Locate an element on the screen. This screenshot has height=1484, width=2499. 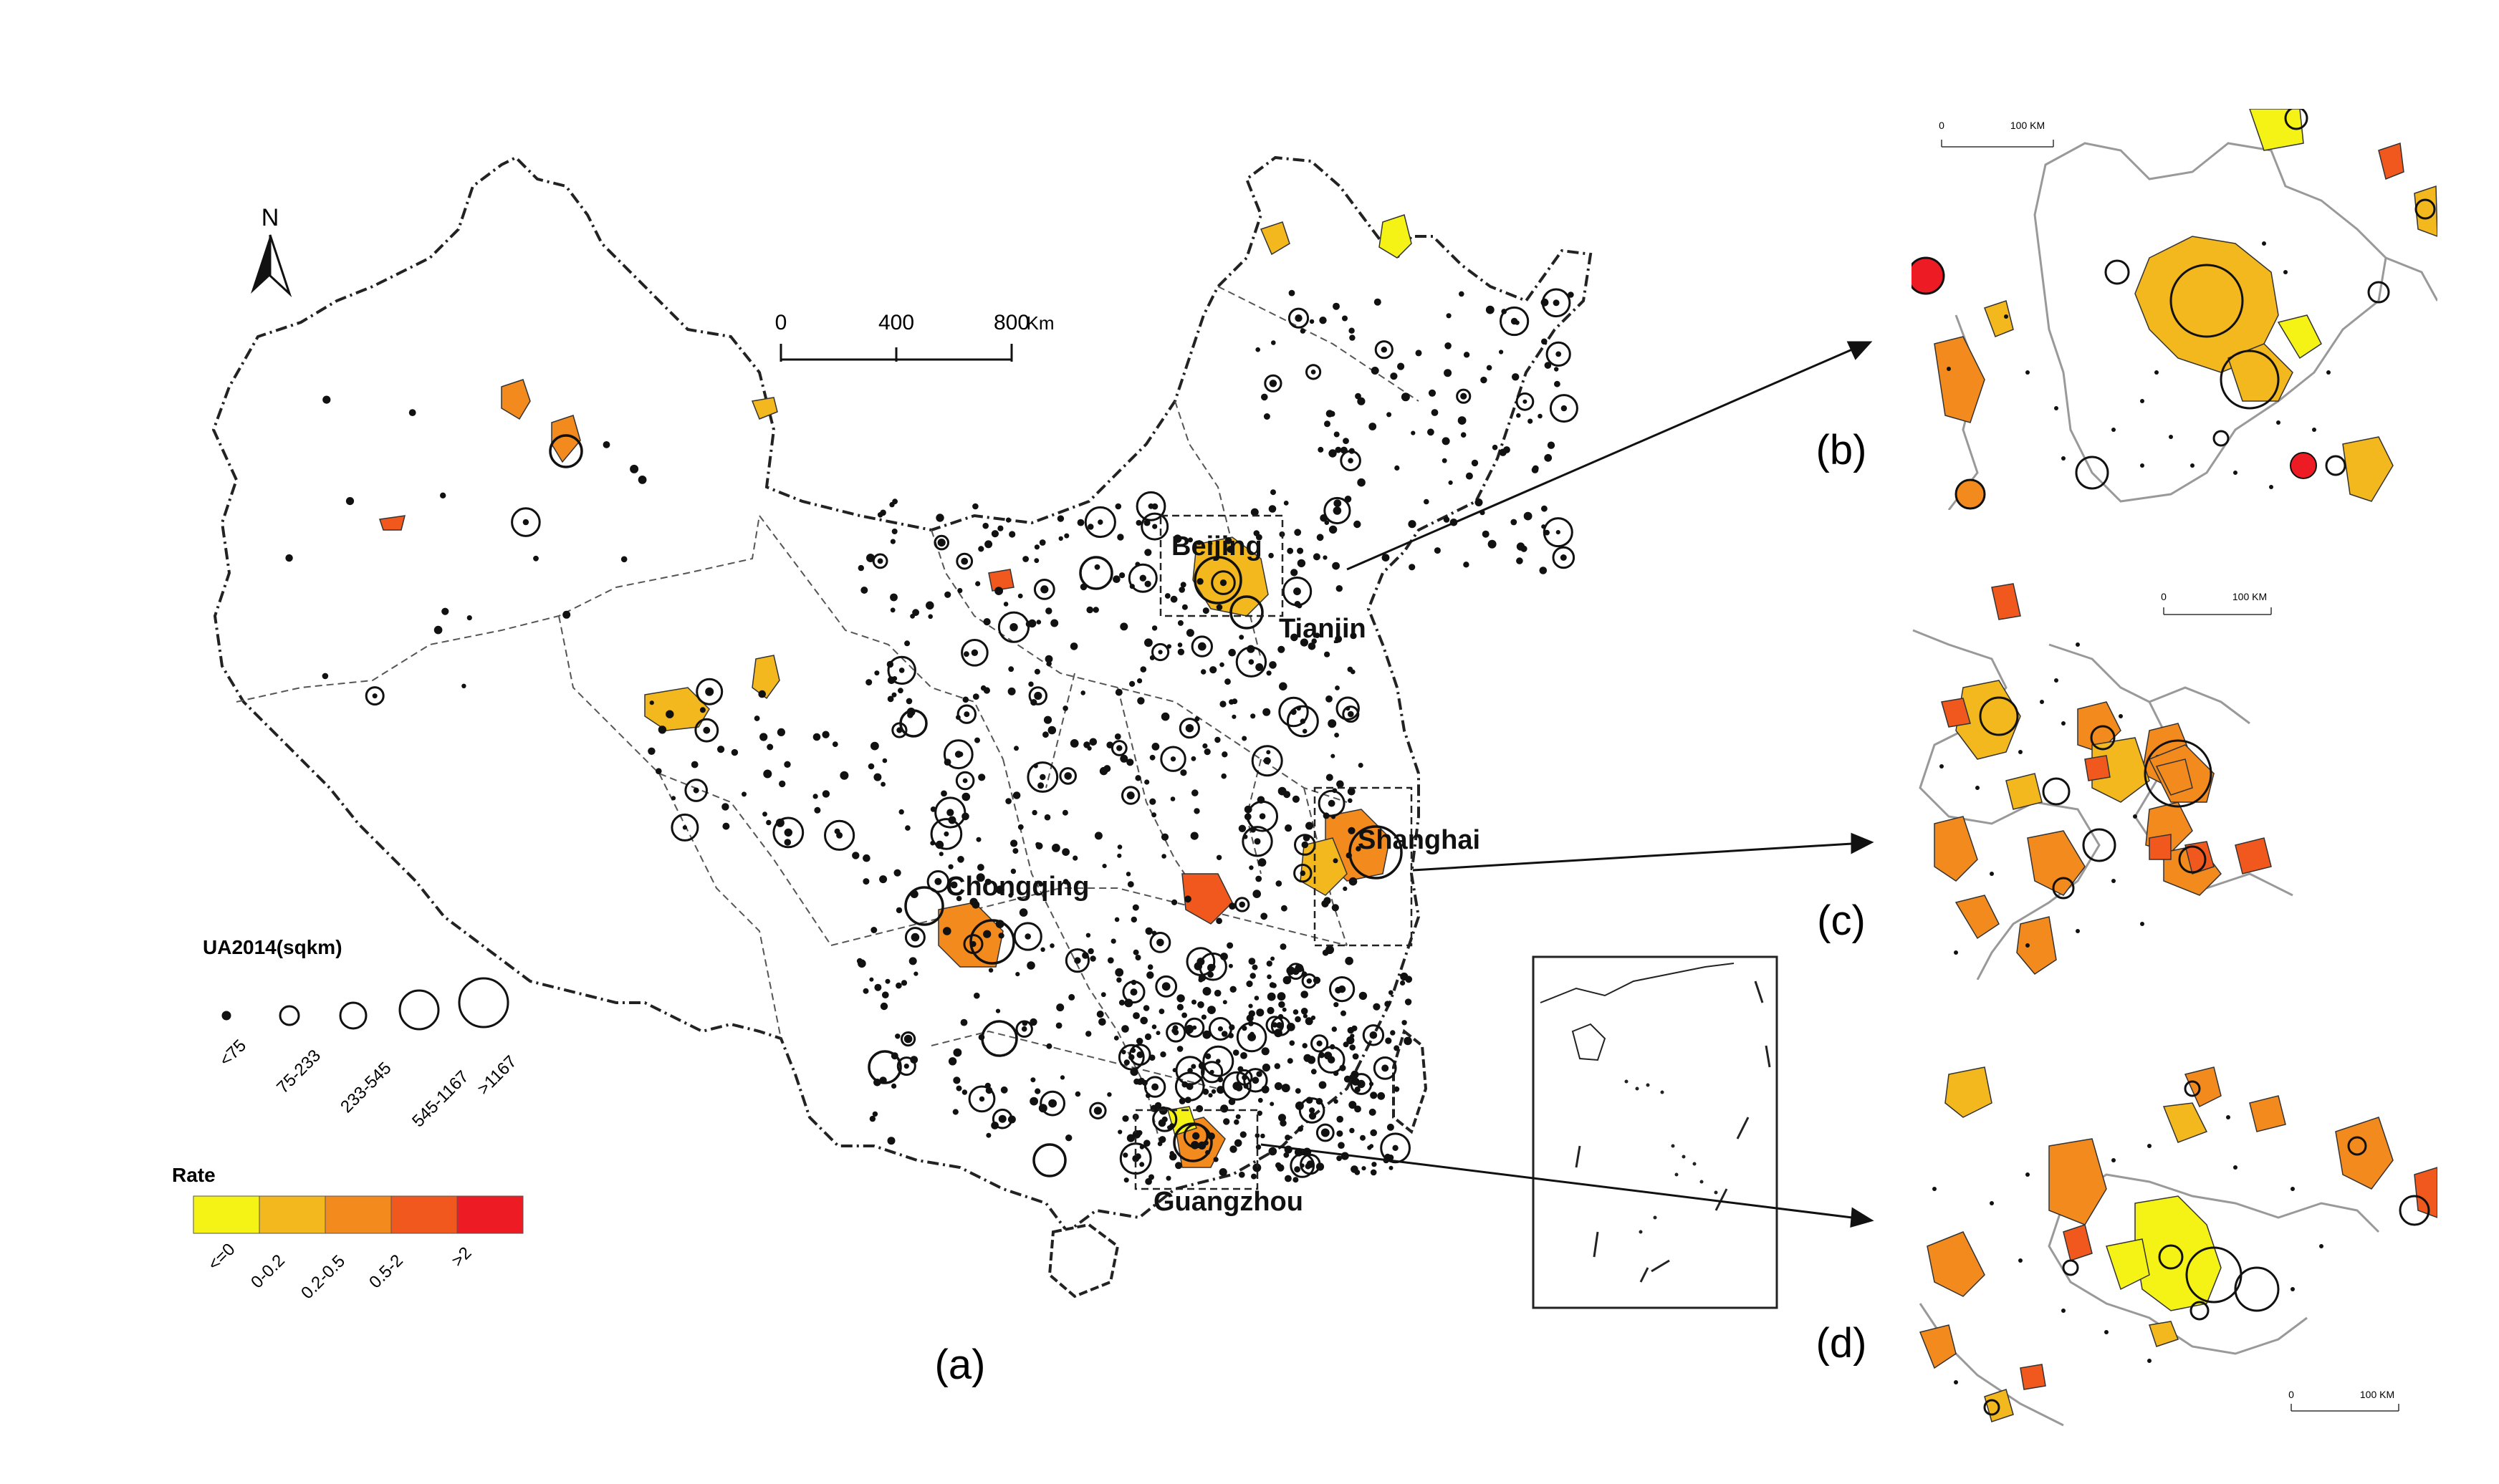
zoom-box-shanghai is located at coordinates (1363, 866).